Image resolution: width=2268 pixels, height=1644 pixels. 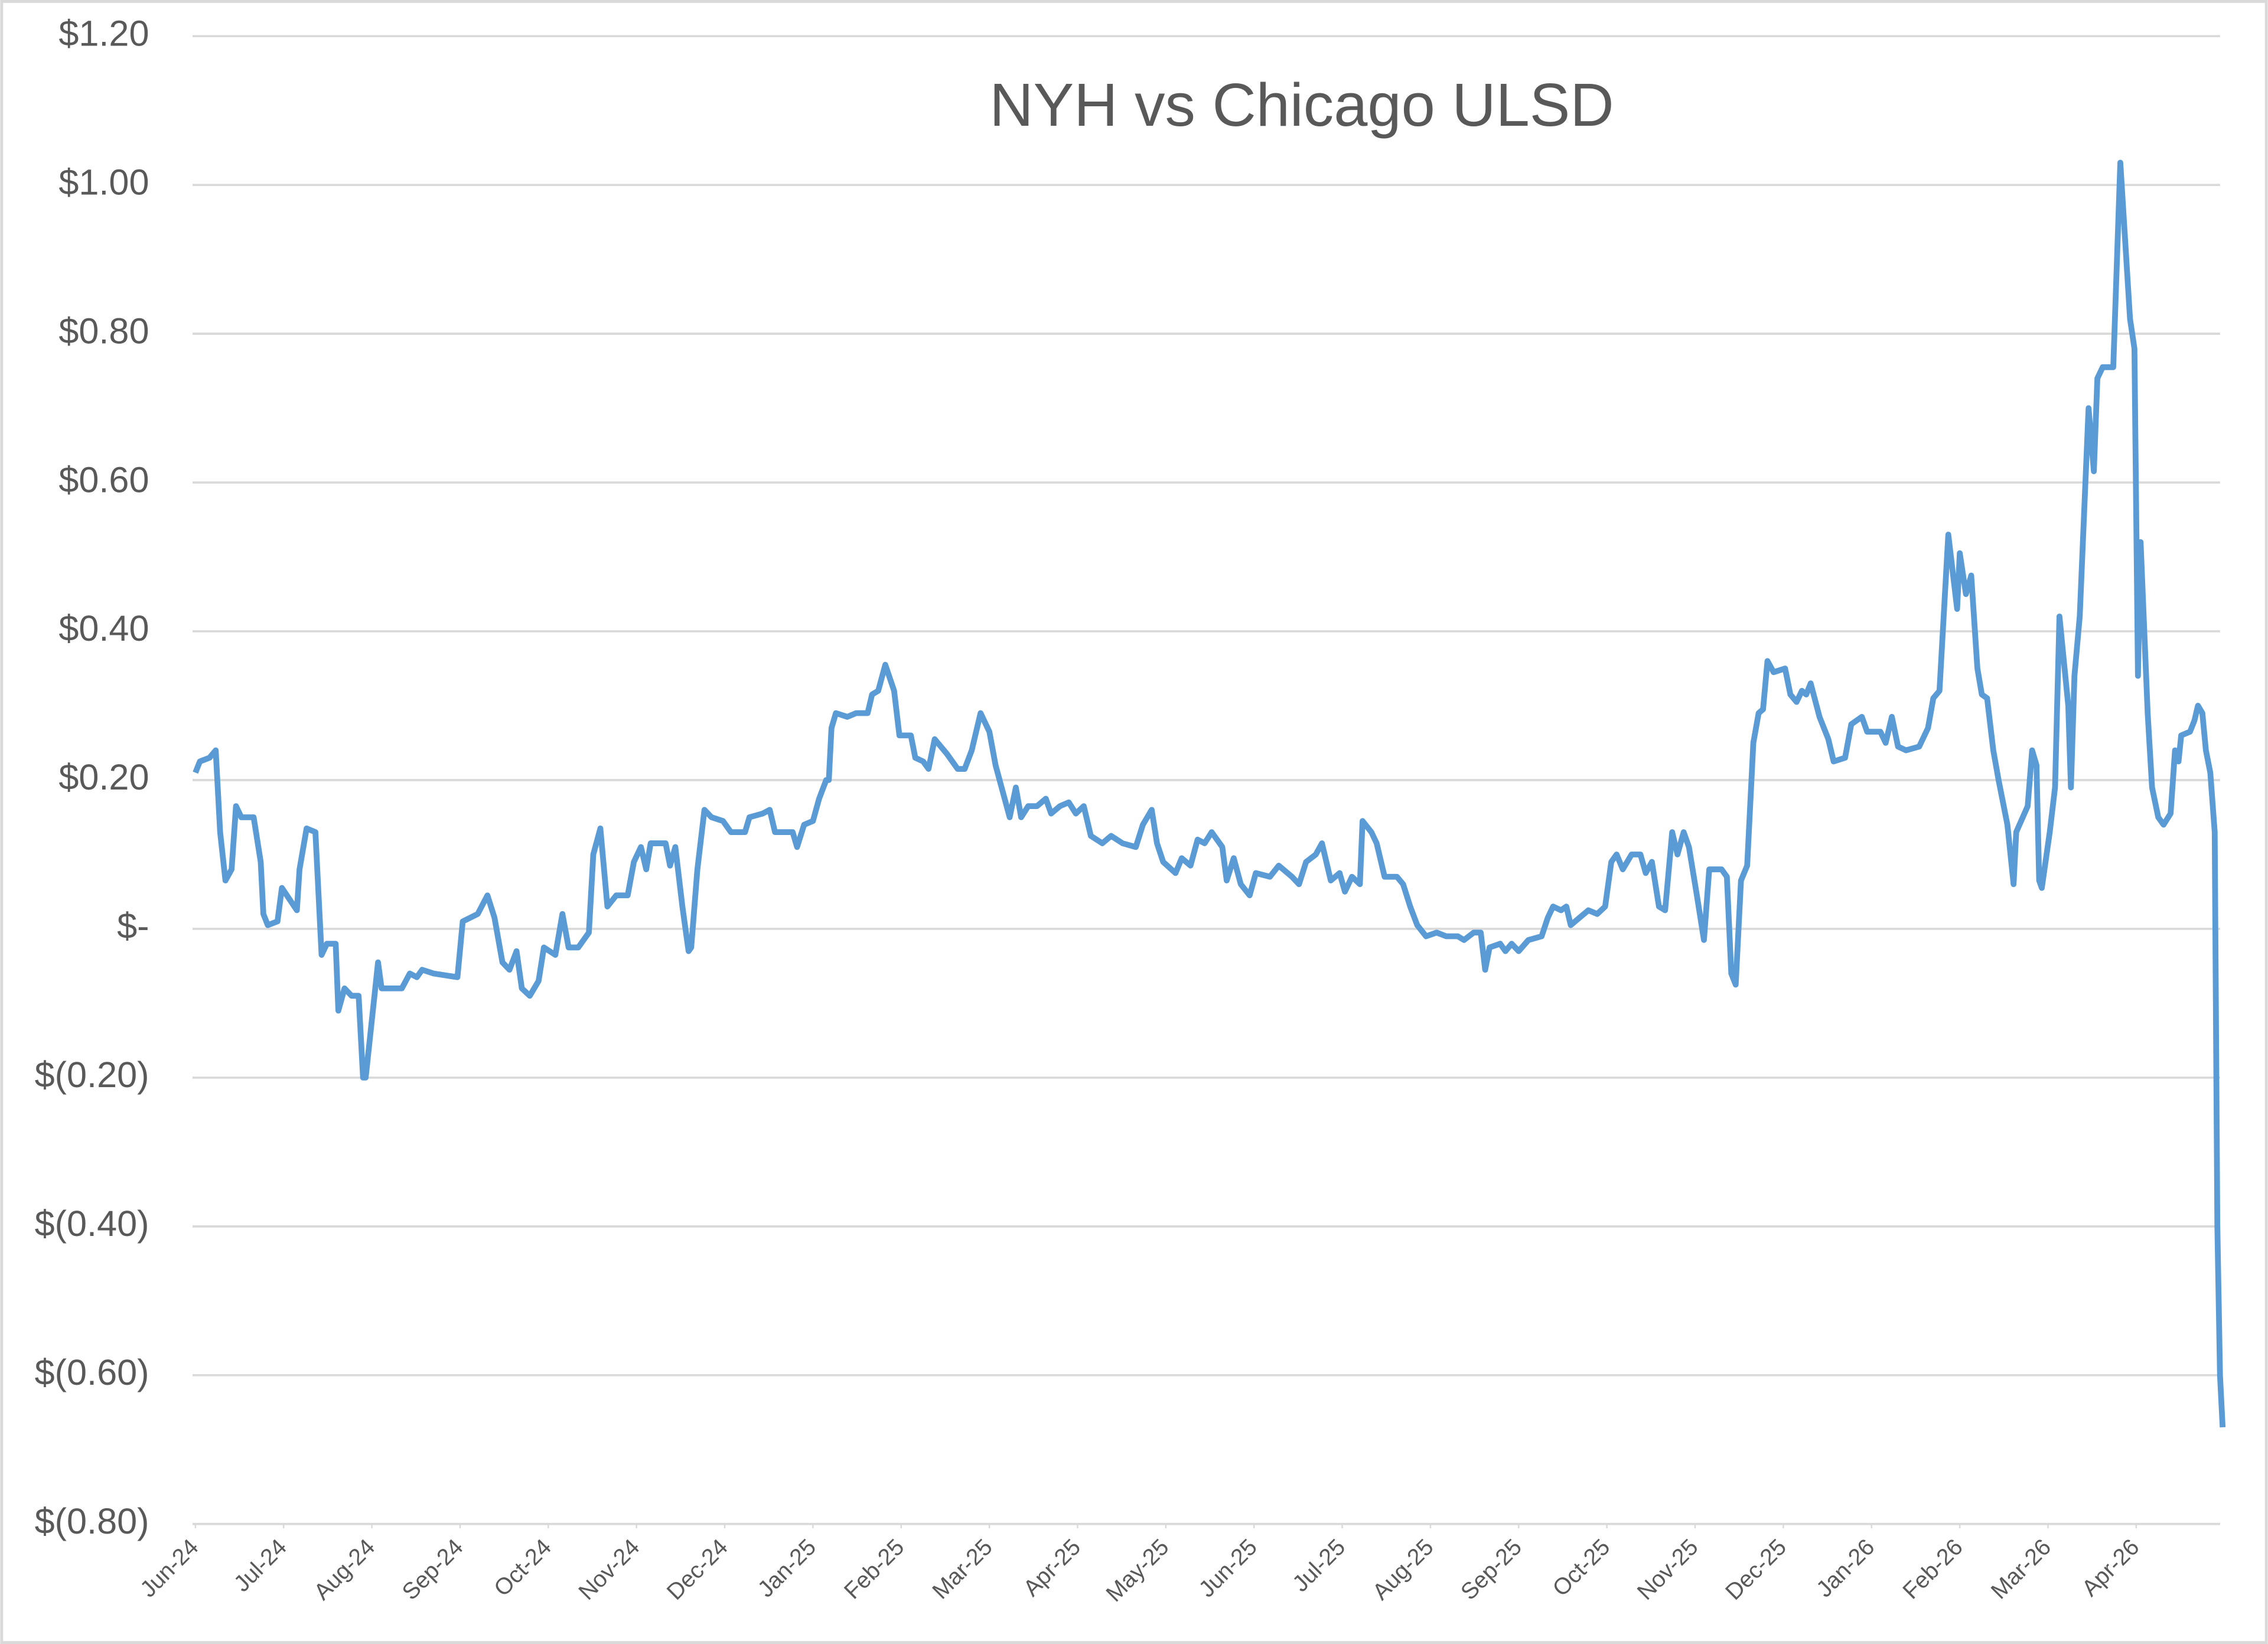 I want to click on y-tick-label: $(0.20), so click(x=92, y=1075).